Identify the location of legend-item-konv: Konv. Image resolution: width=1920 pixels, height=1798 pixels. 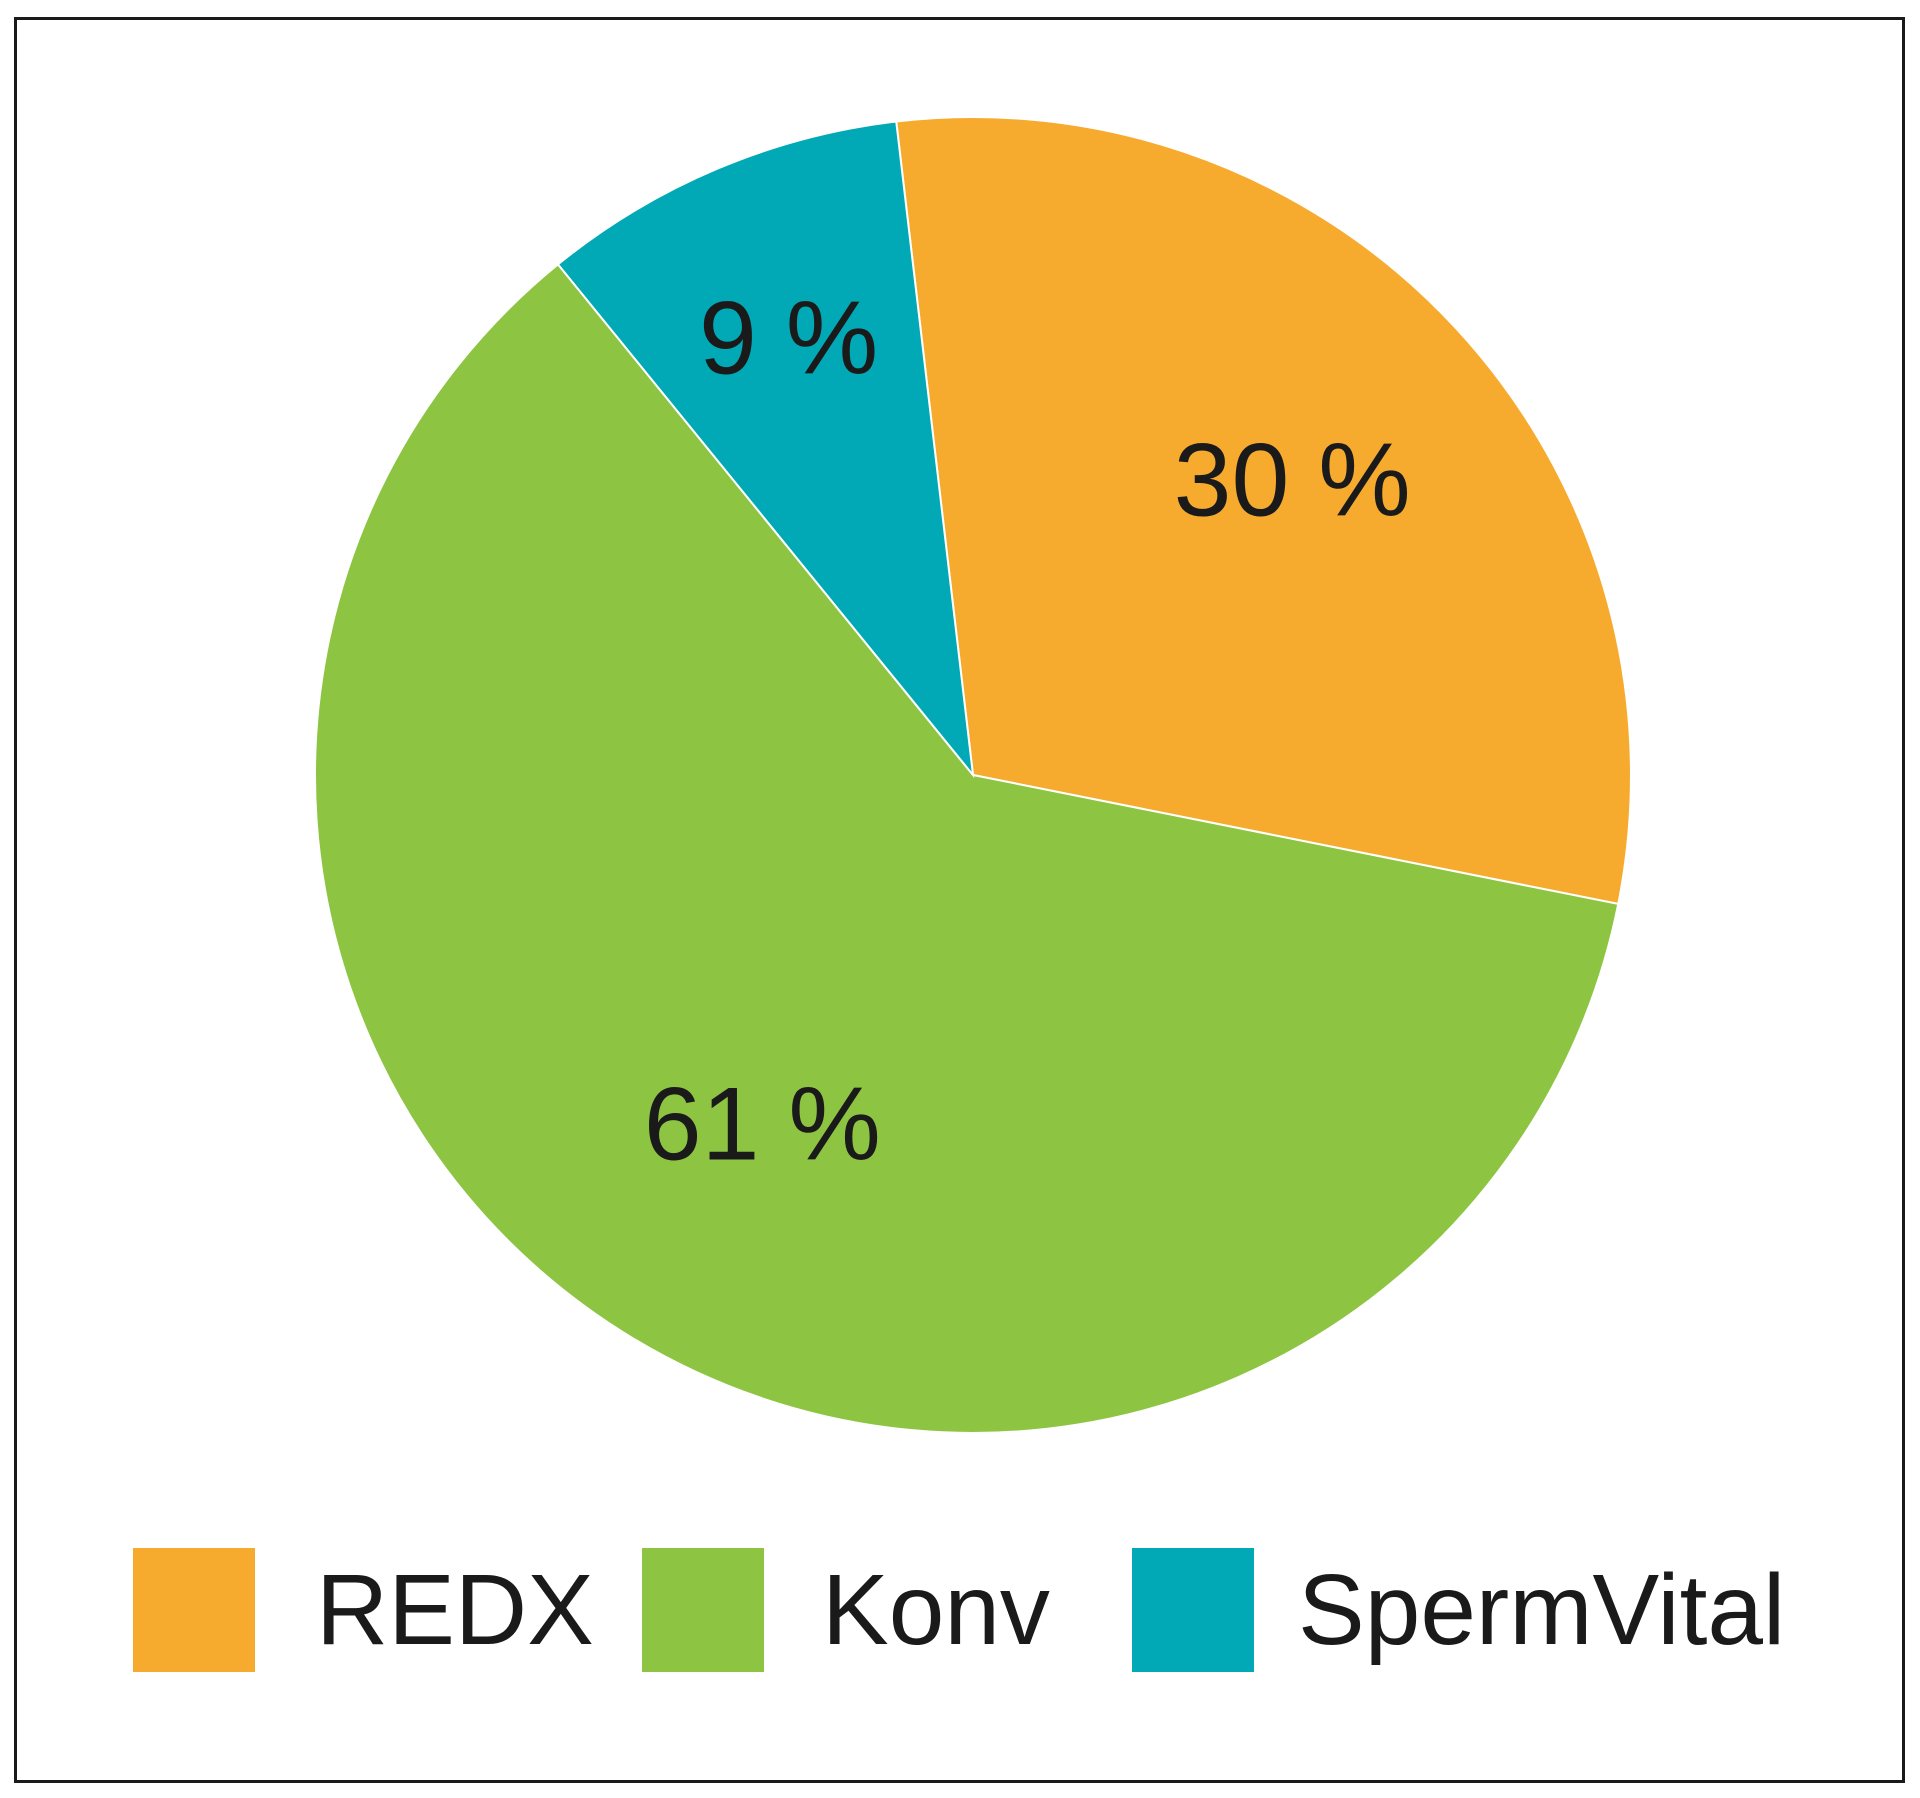
(846, 1610).